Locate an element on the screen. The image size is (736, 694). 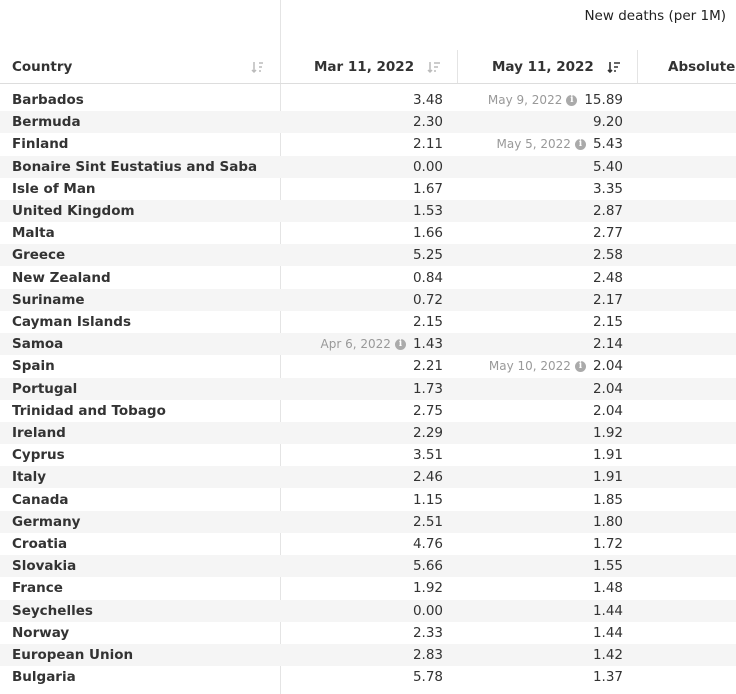
value: 1.48 is located at coordinates (607, 588).